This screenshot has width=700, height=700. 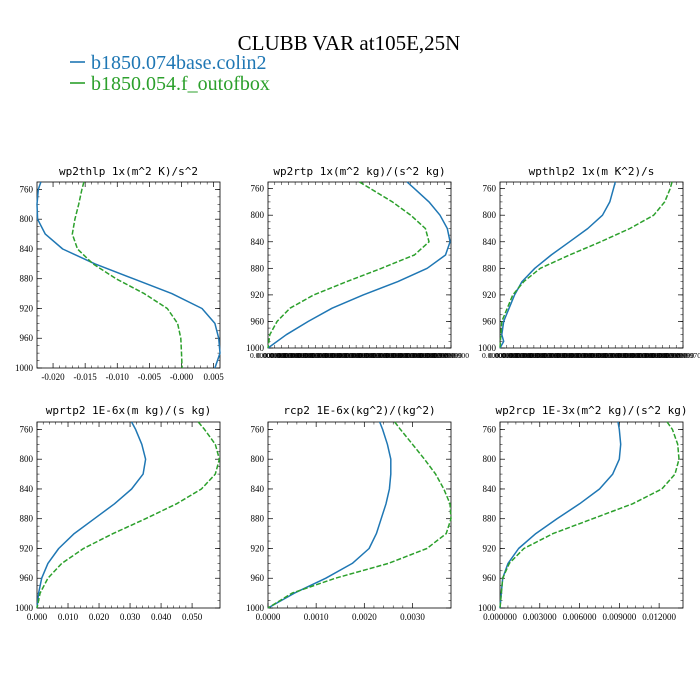 I want to click on legend-label-2: b1850.054.f_outofbox, so click(x=180, y=84).